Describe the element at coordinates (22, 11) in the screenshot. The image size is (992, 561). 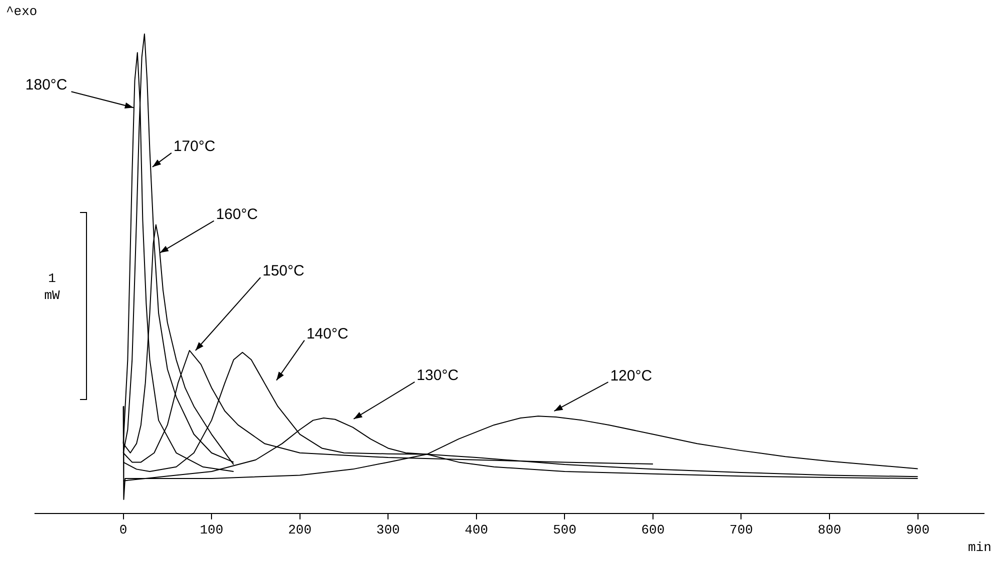
I see `text: ^exo` at that location.